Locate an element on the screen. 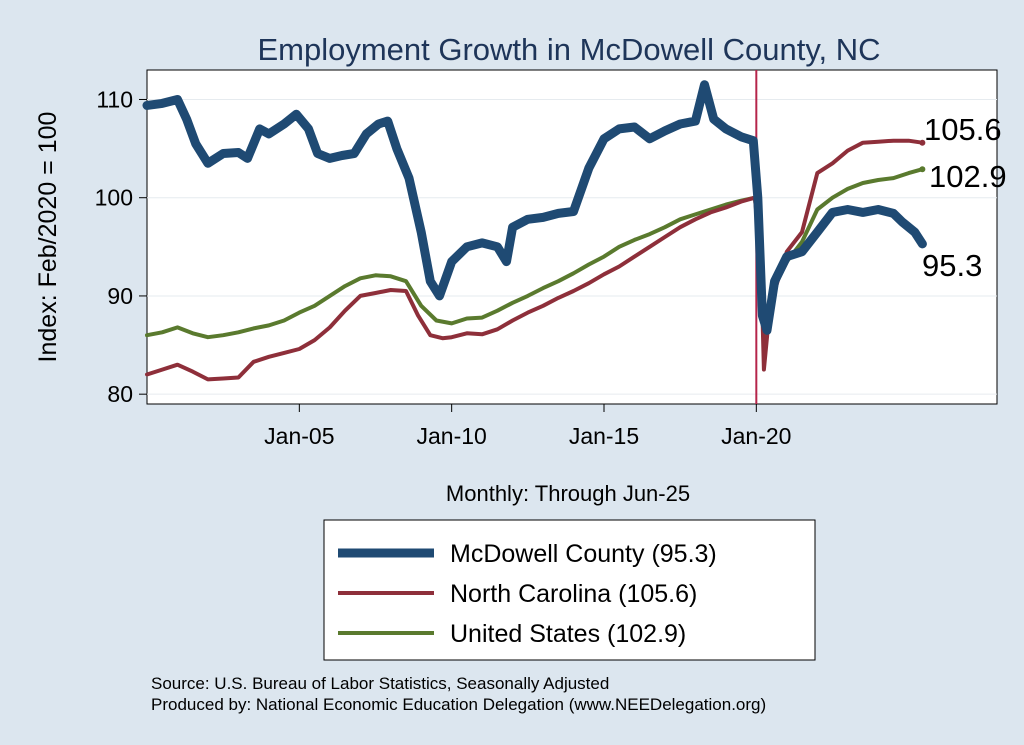  y-axis-label: Index: Feb/2020 = 100 is located at coordinates (48, 237).